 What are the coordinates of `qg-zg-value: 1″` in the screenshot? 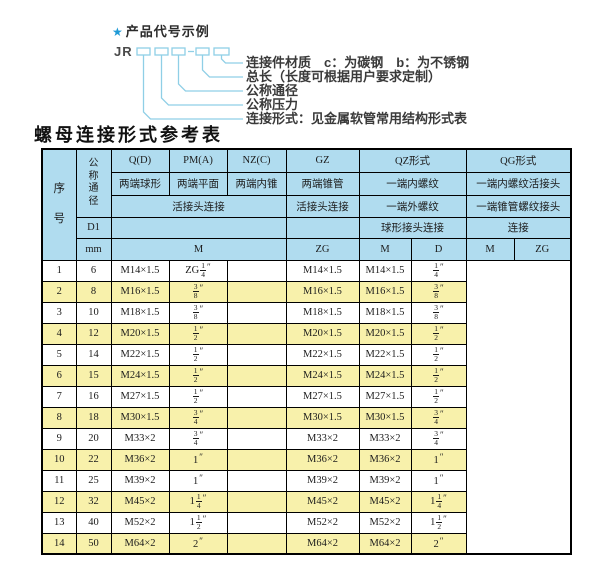 It's located at (438, 480).